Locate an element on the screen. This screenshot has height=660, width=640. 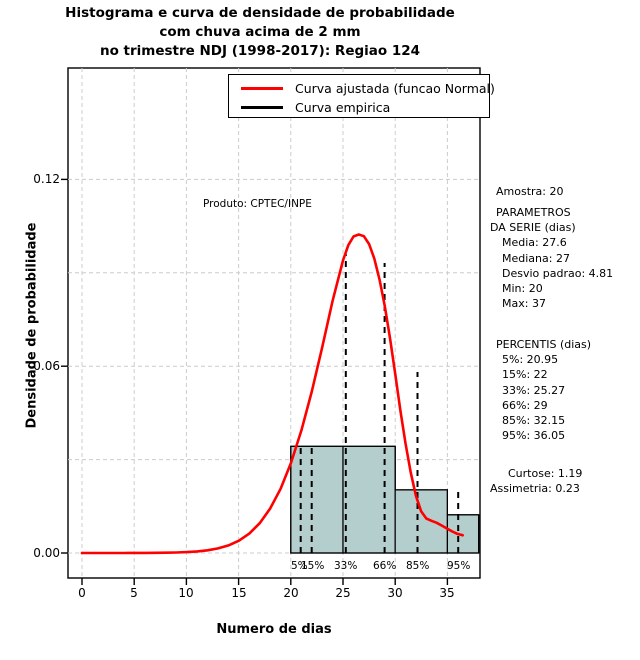
y-tick-1: 0.06 is located at coordinates (37, 366).